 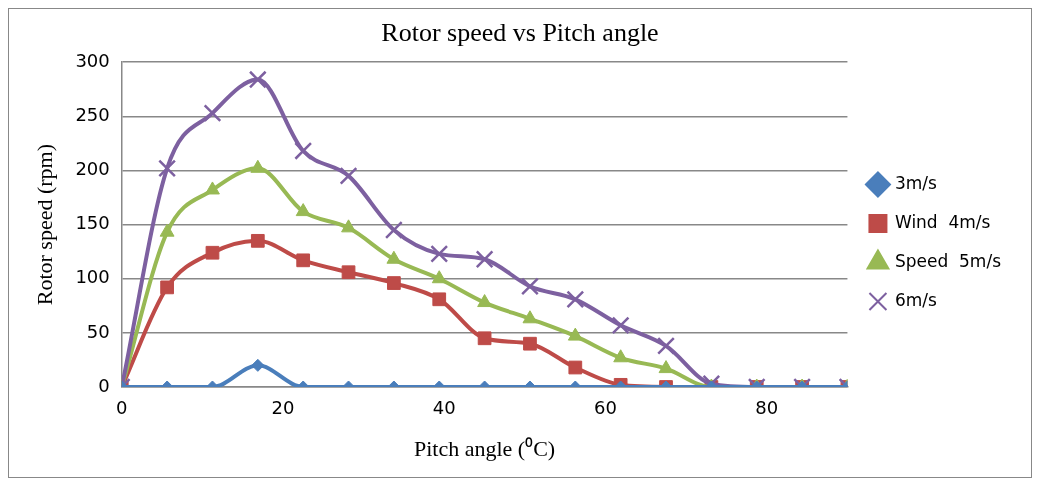 What do you see at coordinates (92, 277) in the screenshot?
I see `y-tick-label: 100` at bounding box center [92, 277].